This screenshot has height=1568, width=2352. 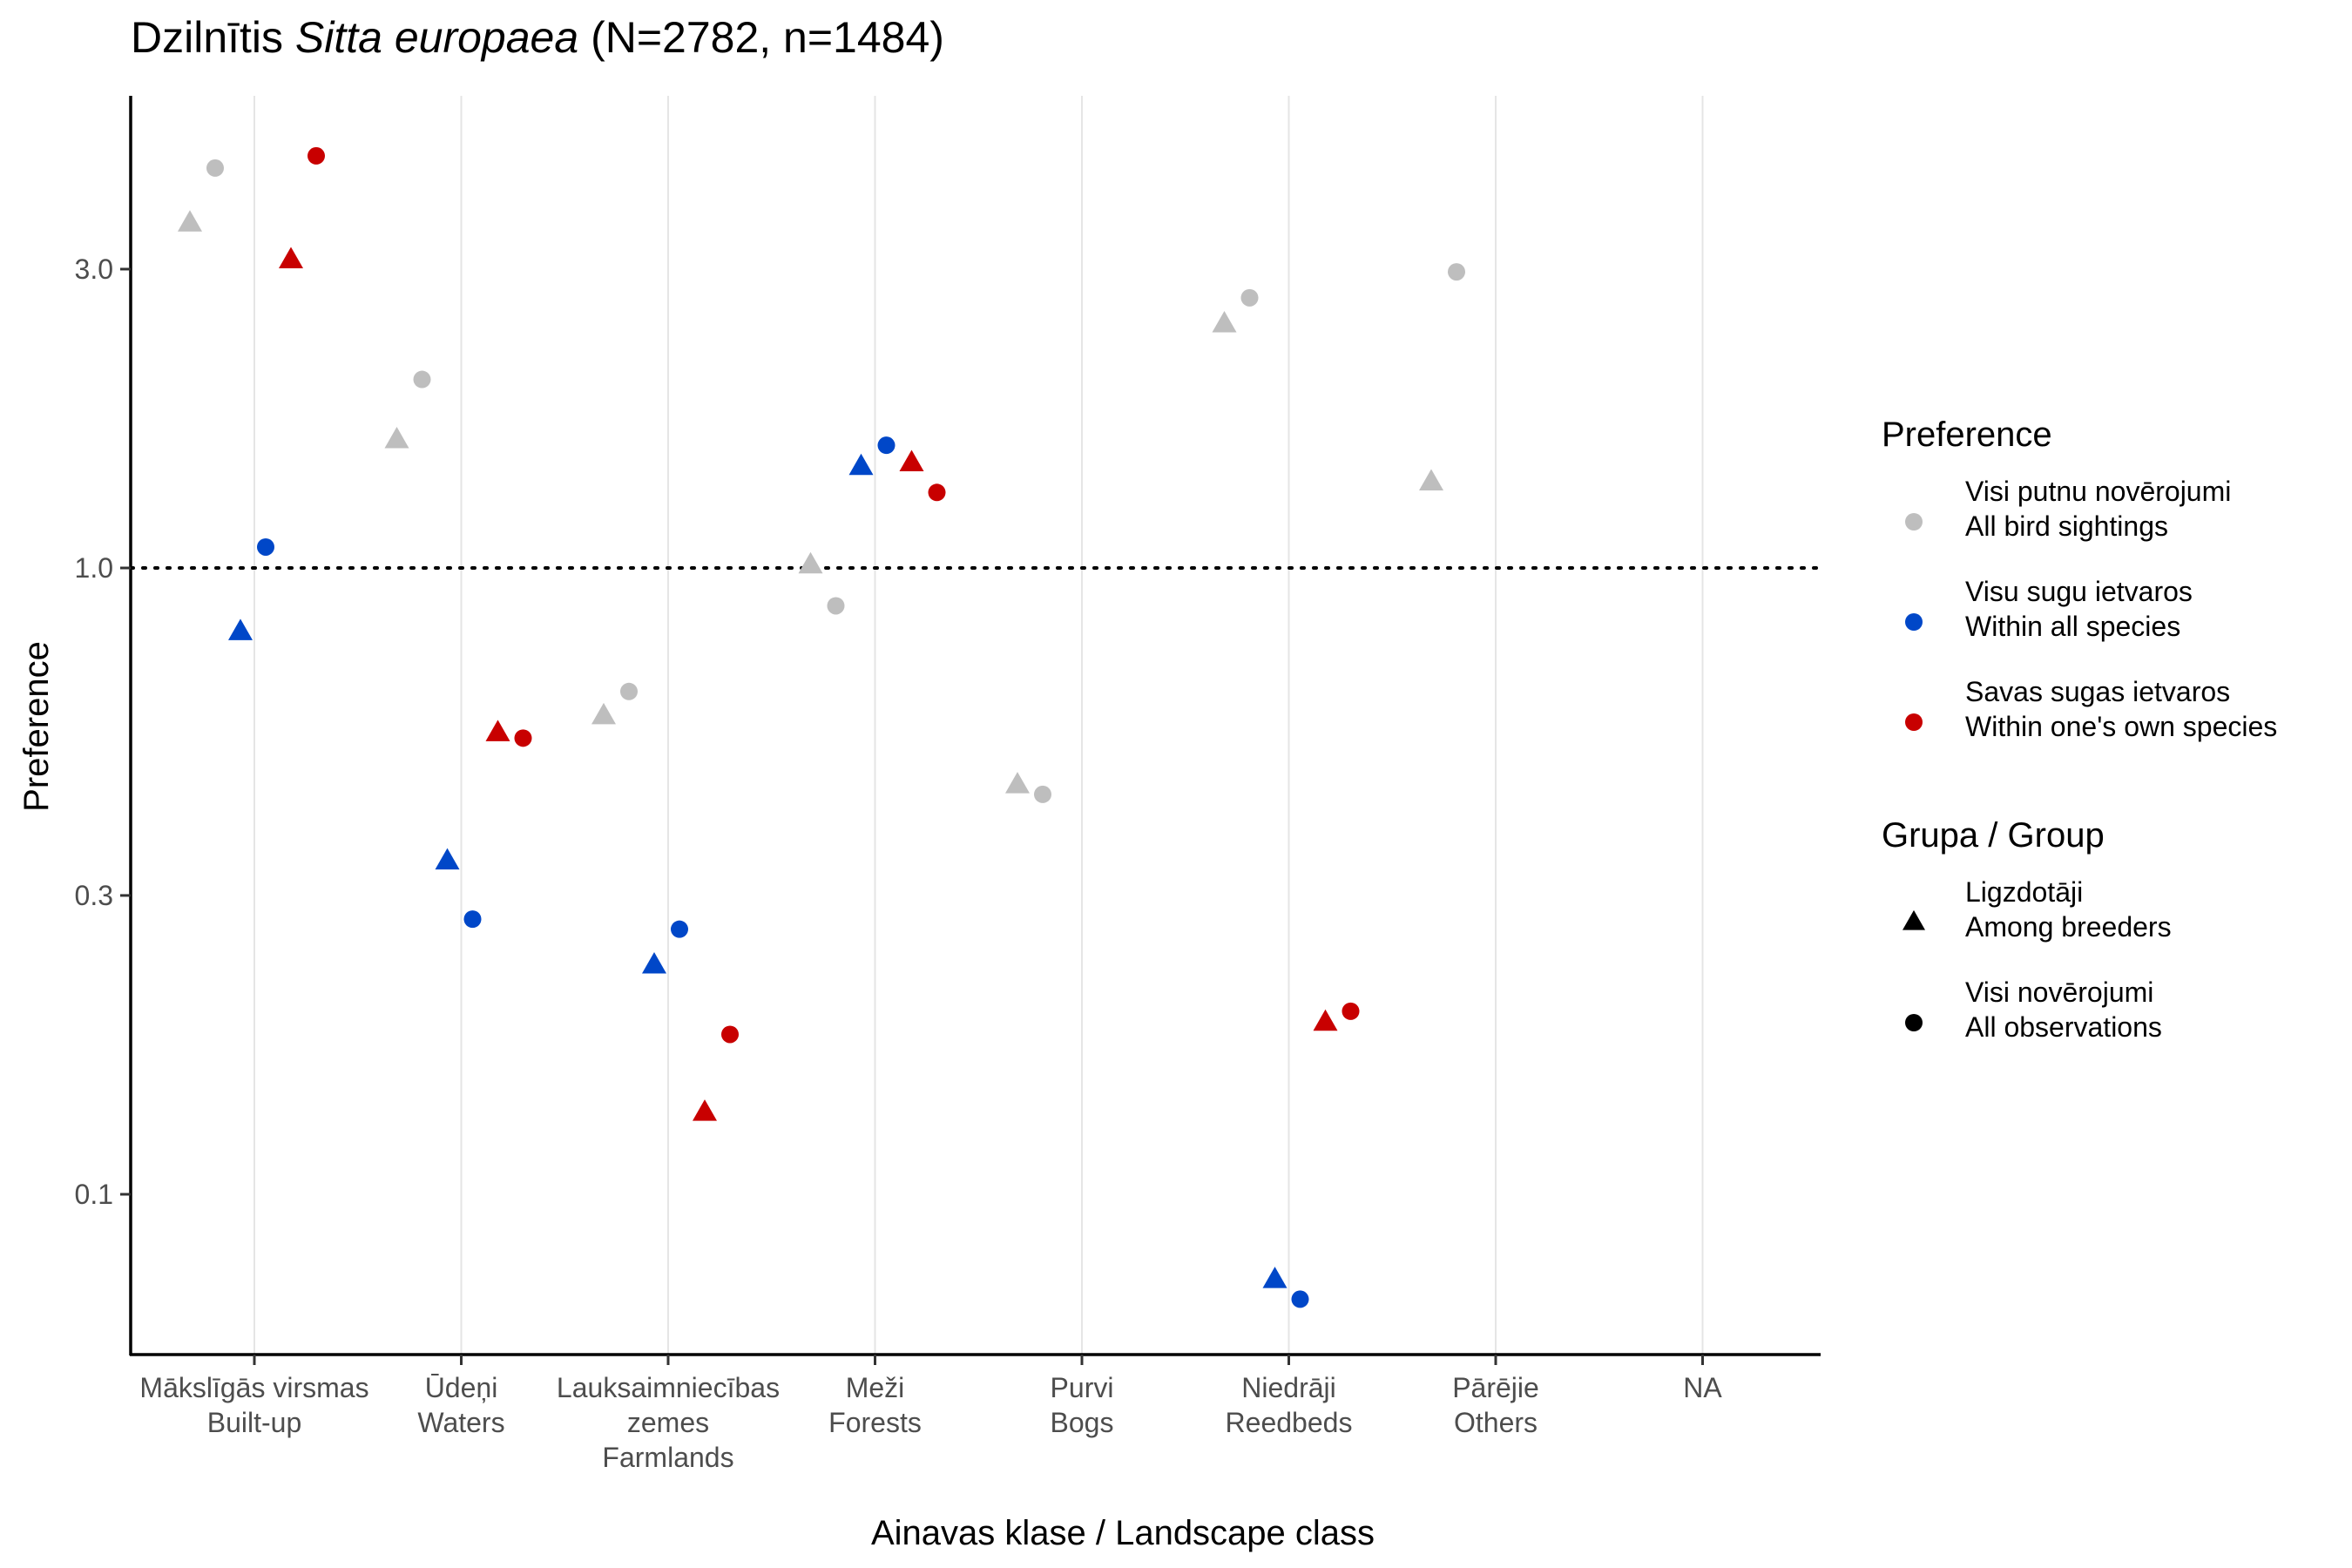 I want to click on x-tick-label: NA, so click(x=1703, y=1388).